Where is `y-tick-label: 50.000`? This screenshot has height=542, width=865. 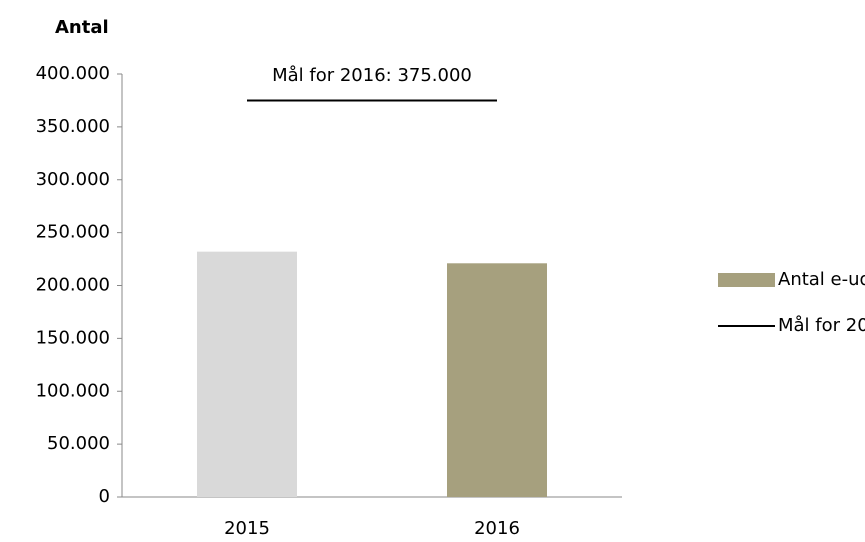
y-tick-label: 50.000 is located at coordinates (78, 443).